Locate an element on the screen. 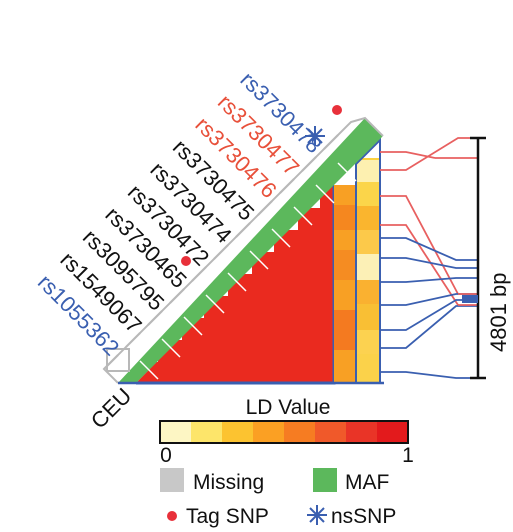 Image resolution: width=513 pixels, height=532 pixels. colorbar-min: 0 is located at coordinates (166, 455).